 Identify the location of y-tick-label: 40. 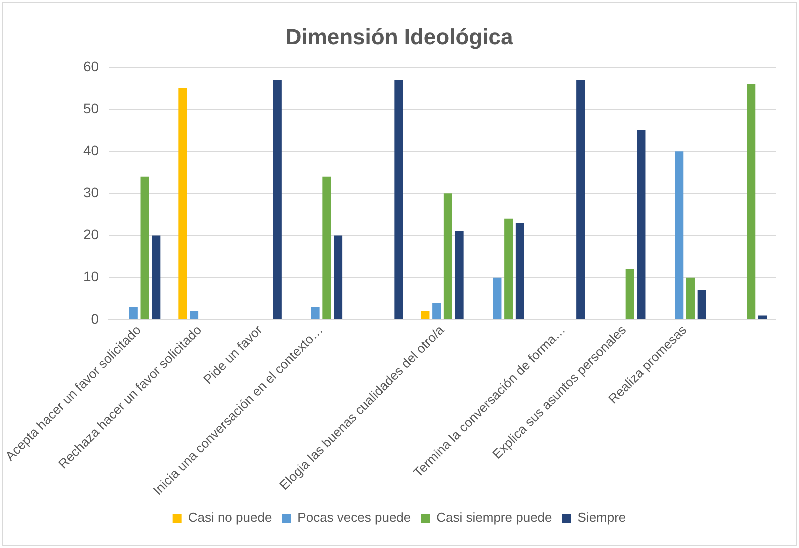
(91, 150).